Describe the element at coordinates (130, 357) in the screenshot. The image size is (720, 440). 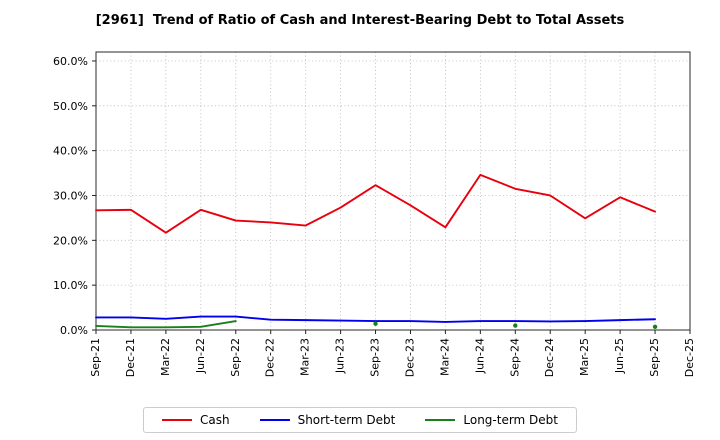
I see `x-tick-label: Dec-21` at that location.